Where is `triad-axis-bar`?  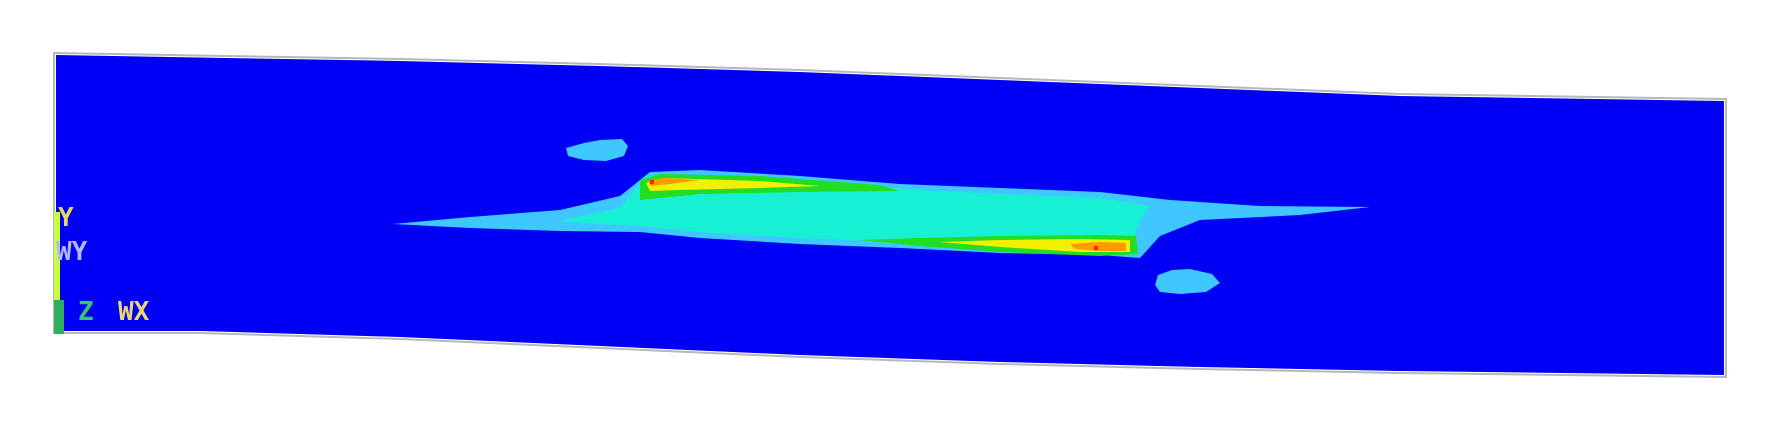
triad-axis-bar is located at coordinates (57, 273).